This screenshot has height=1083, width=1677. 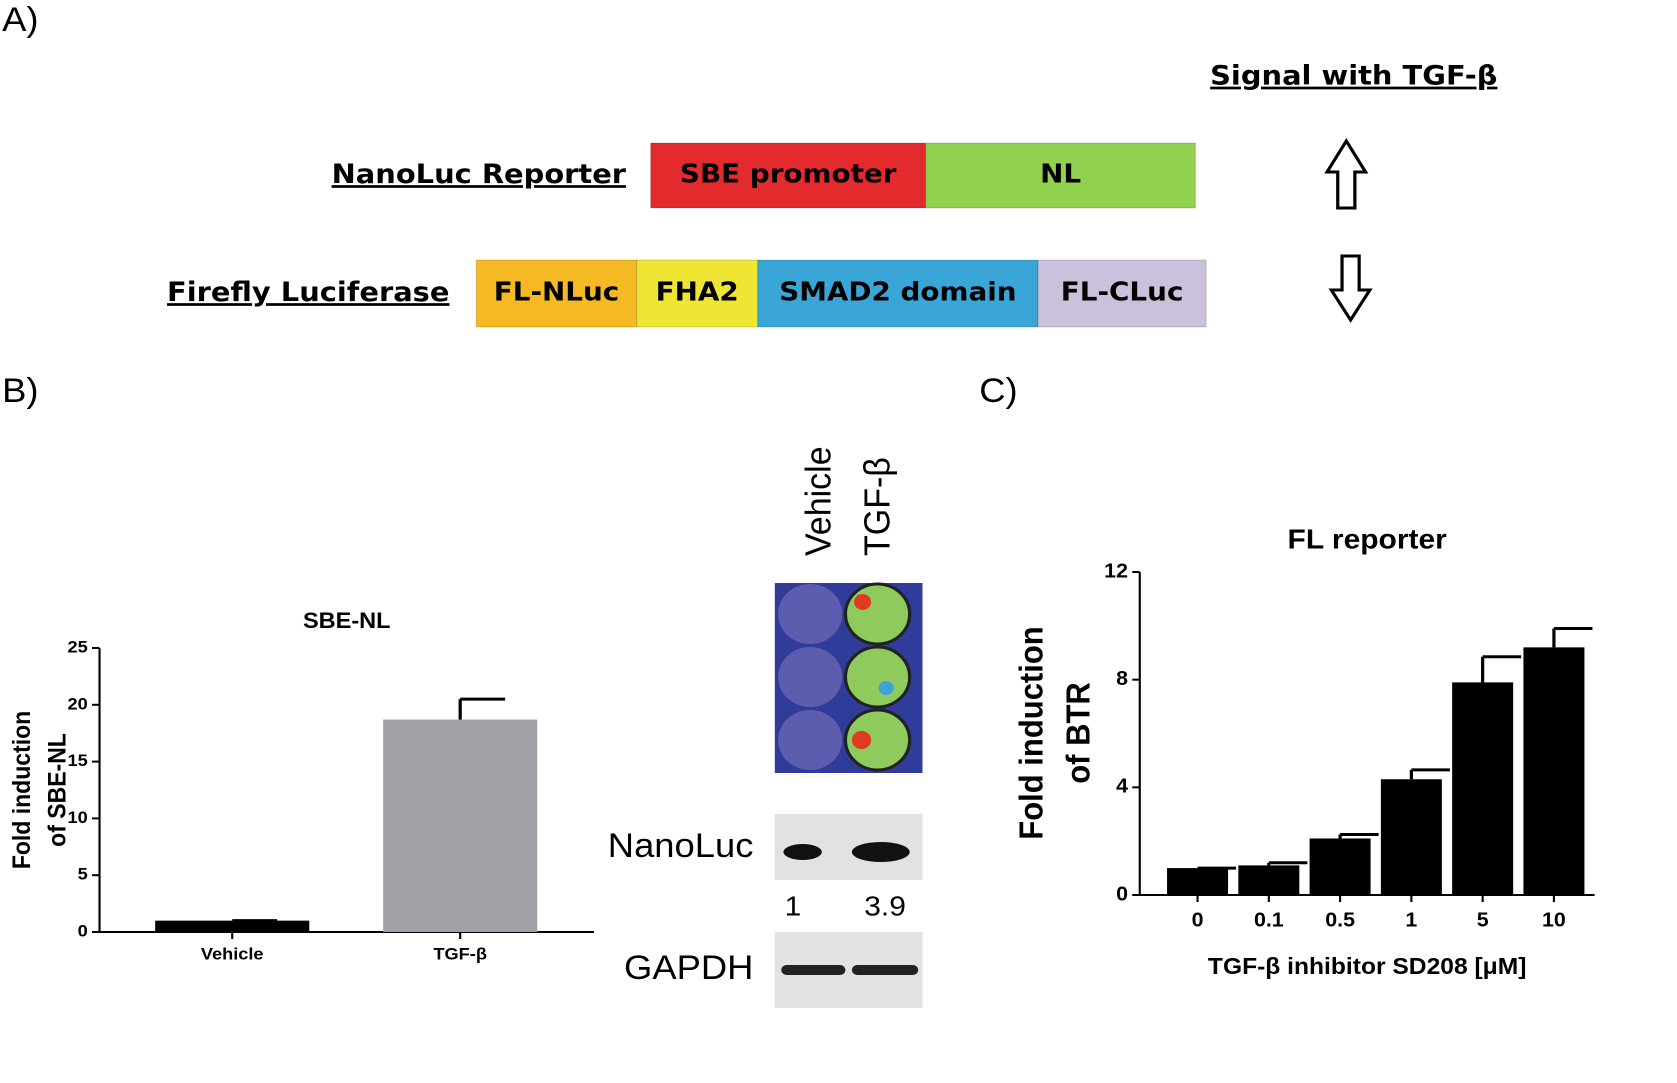 I want to click on segment-label: NL, so click(x=1060, y=175).